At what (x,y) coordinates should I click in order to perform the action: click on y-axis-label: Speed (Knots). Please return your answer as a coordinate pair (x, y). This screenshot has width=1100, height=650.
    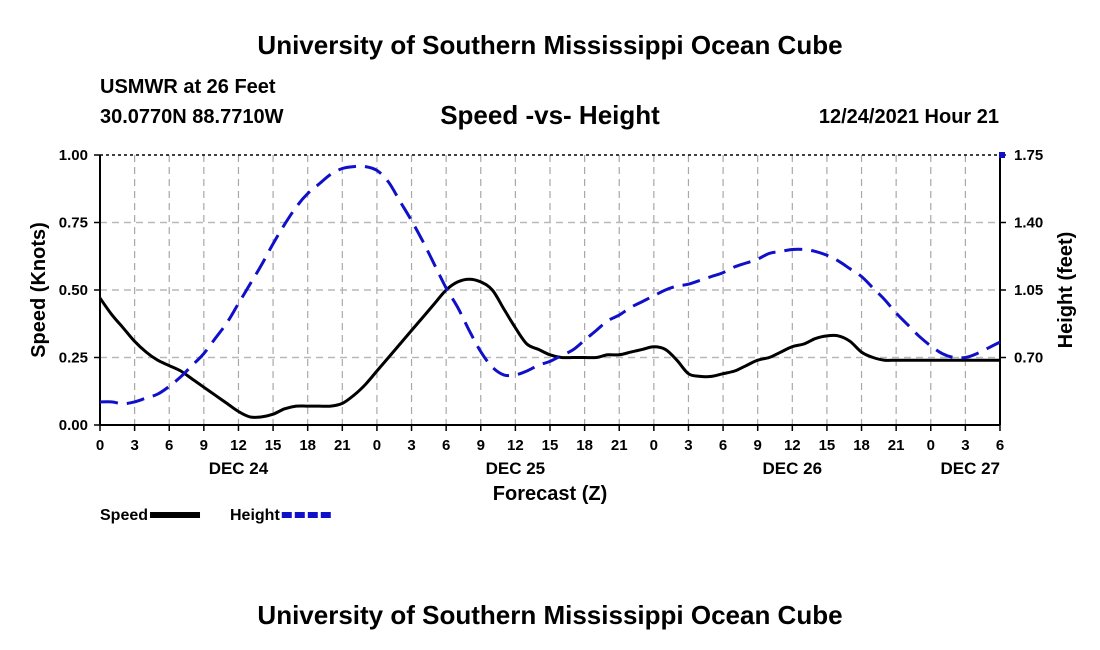
    Looking at the image, I should click on (39, 290).